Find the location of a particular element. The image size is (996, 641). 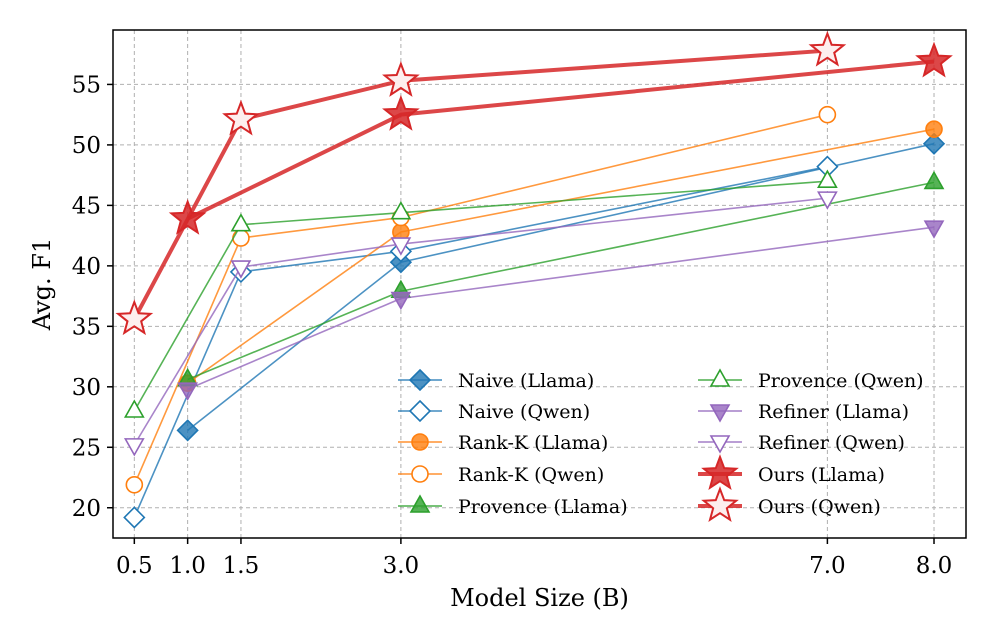

legend-item-rank-k-llama: Rank-K (Llama) is located at coordinates (503, 443).